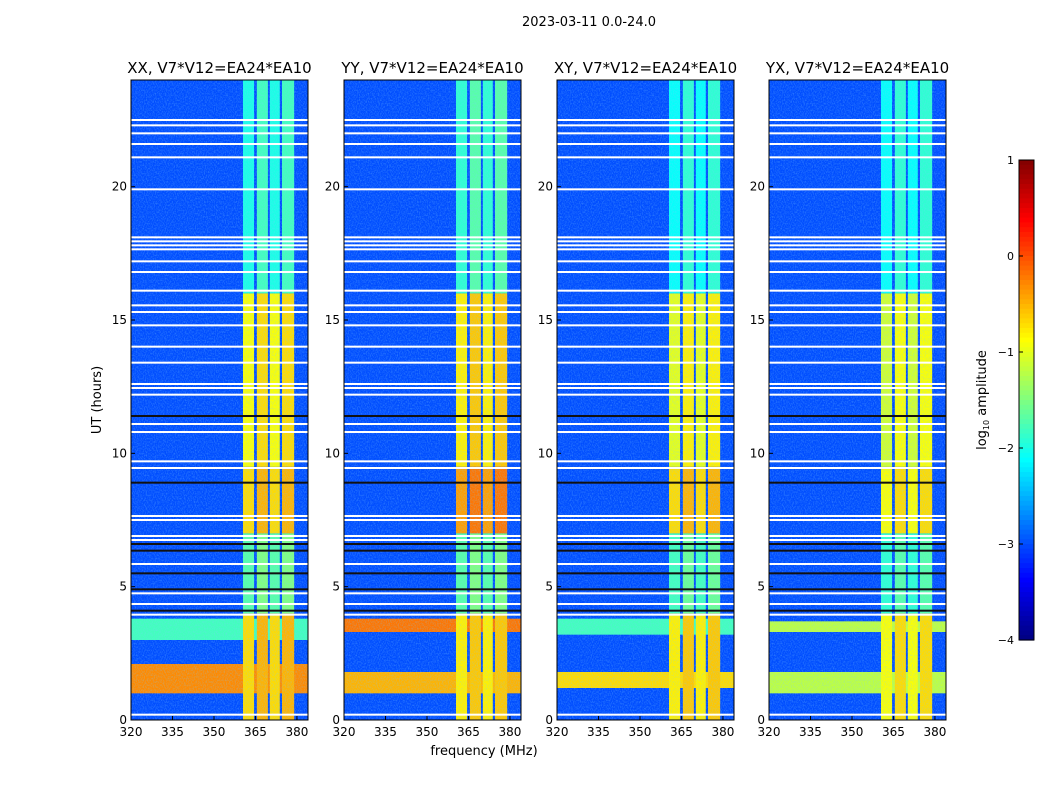 The image size is (1050, 804). I want to click on y-tick-label: 15, so click(757, 320).